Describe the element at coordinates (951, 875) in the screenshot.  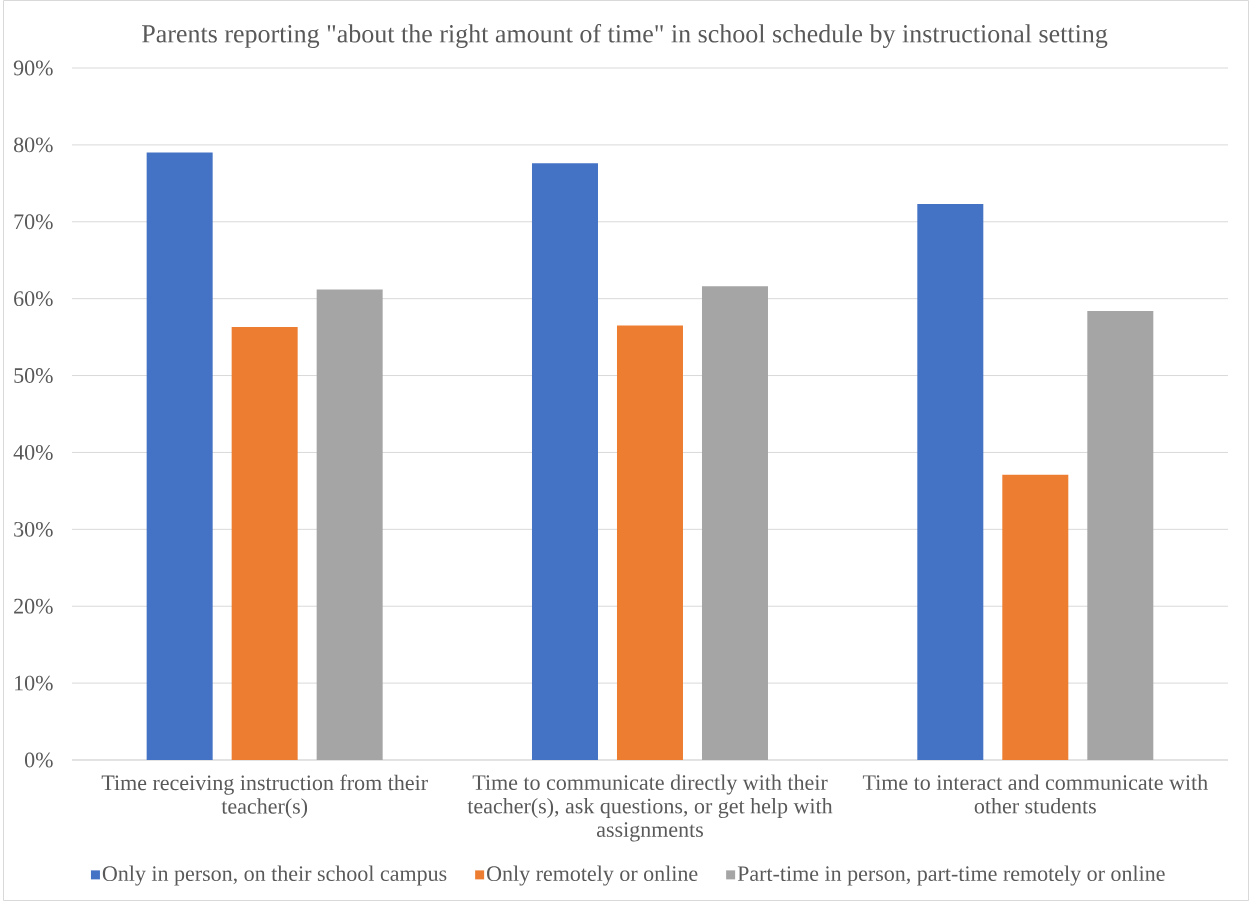
I see `legend-label: Part-time in person, part-time remotely or online` at that location.